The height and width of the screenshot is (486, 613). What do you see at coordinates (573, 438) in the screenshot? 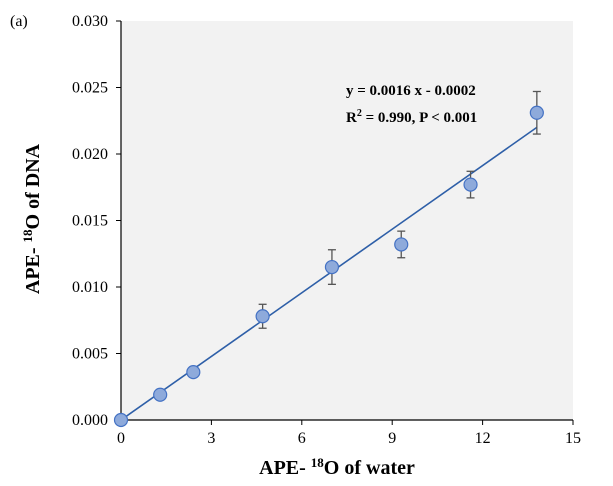
I see `x-tick-label: 15` at bounding box center [573, 438].